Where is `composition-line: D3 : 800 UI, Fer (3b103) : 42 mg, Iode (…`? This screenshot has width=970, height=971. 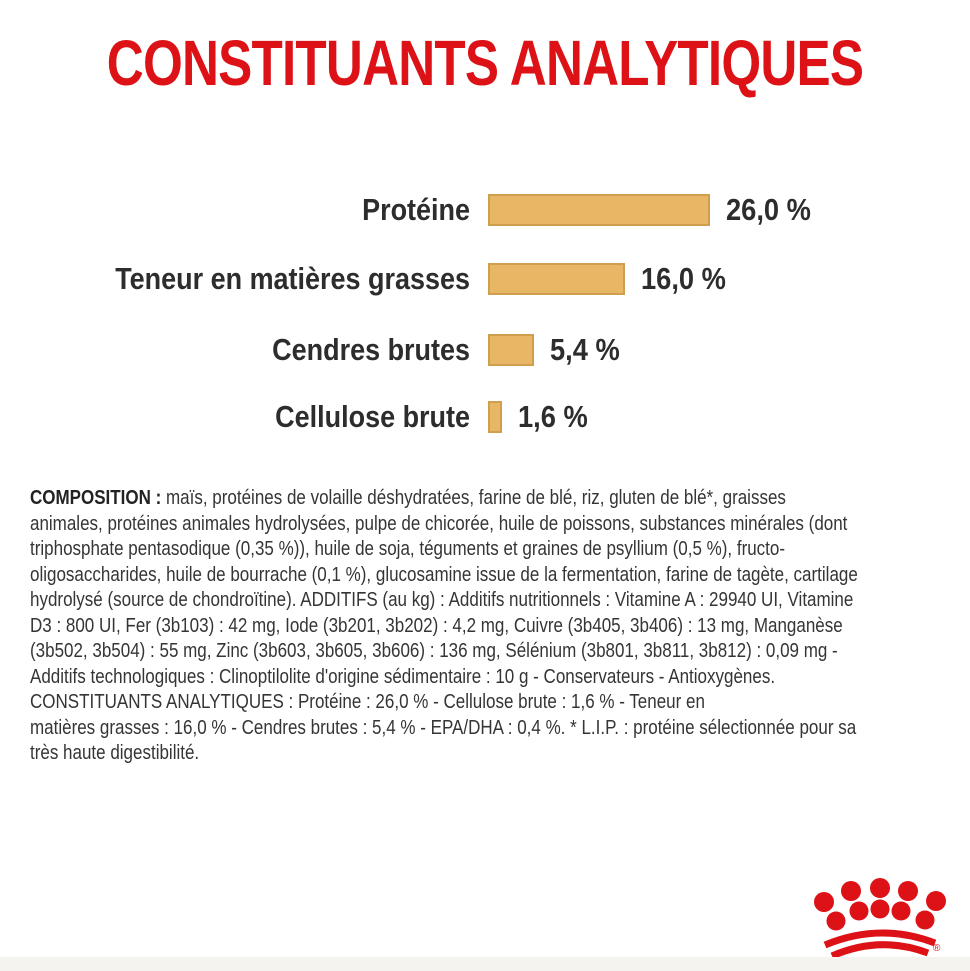
composition-line: D3 : 800 UI, Fer (3b103) : 42 mg, Iode (… is located at coordinates (436, 625).